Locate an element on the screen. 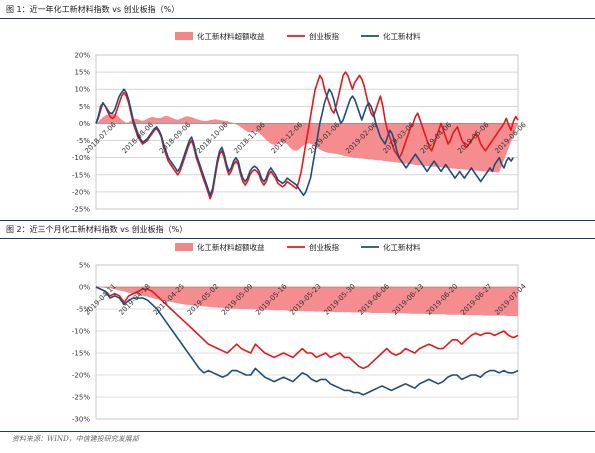  y-tick-label: 20% is located at coordinates (82, 56).